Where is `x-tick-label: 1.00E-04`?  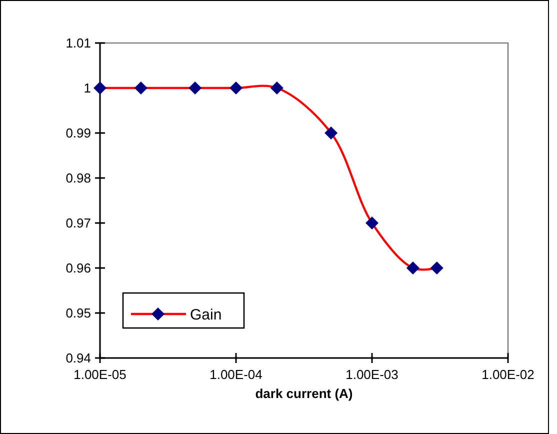
x-tick-label: 1.00E-04 is located at coordinates (236, 374).